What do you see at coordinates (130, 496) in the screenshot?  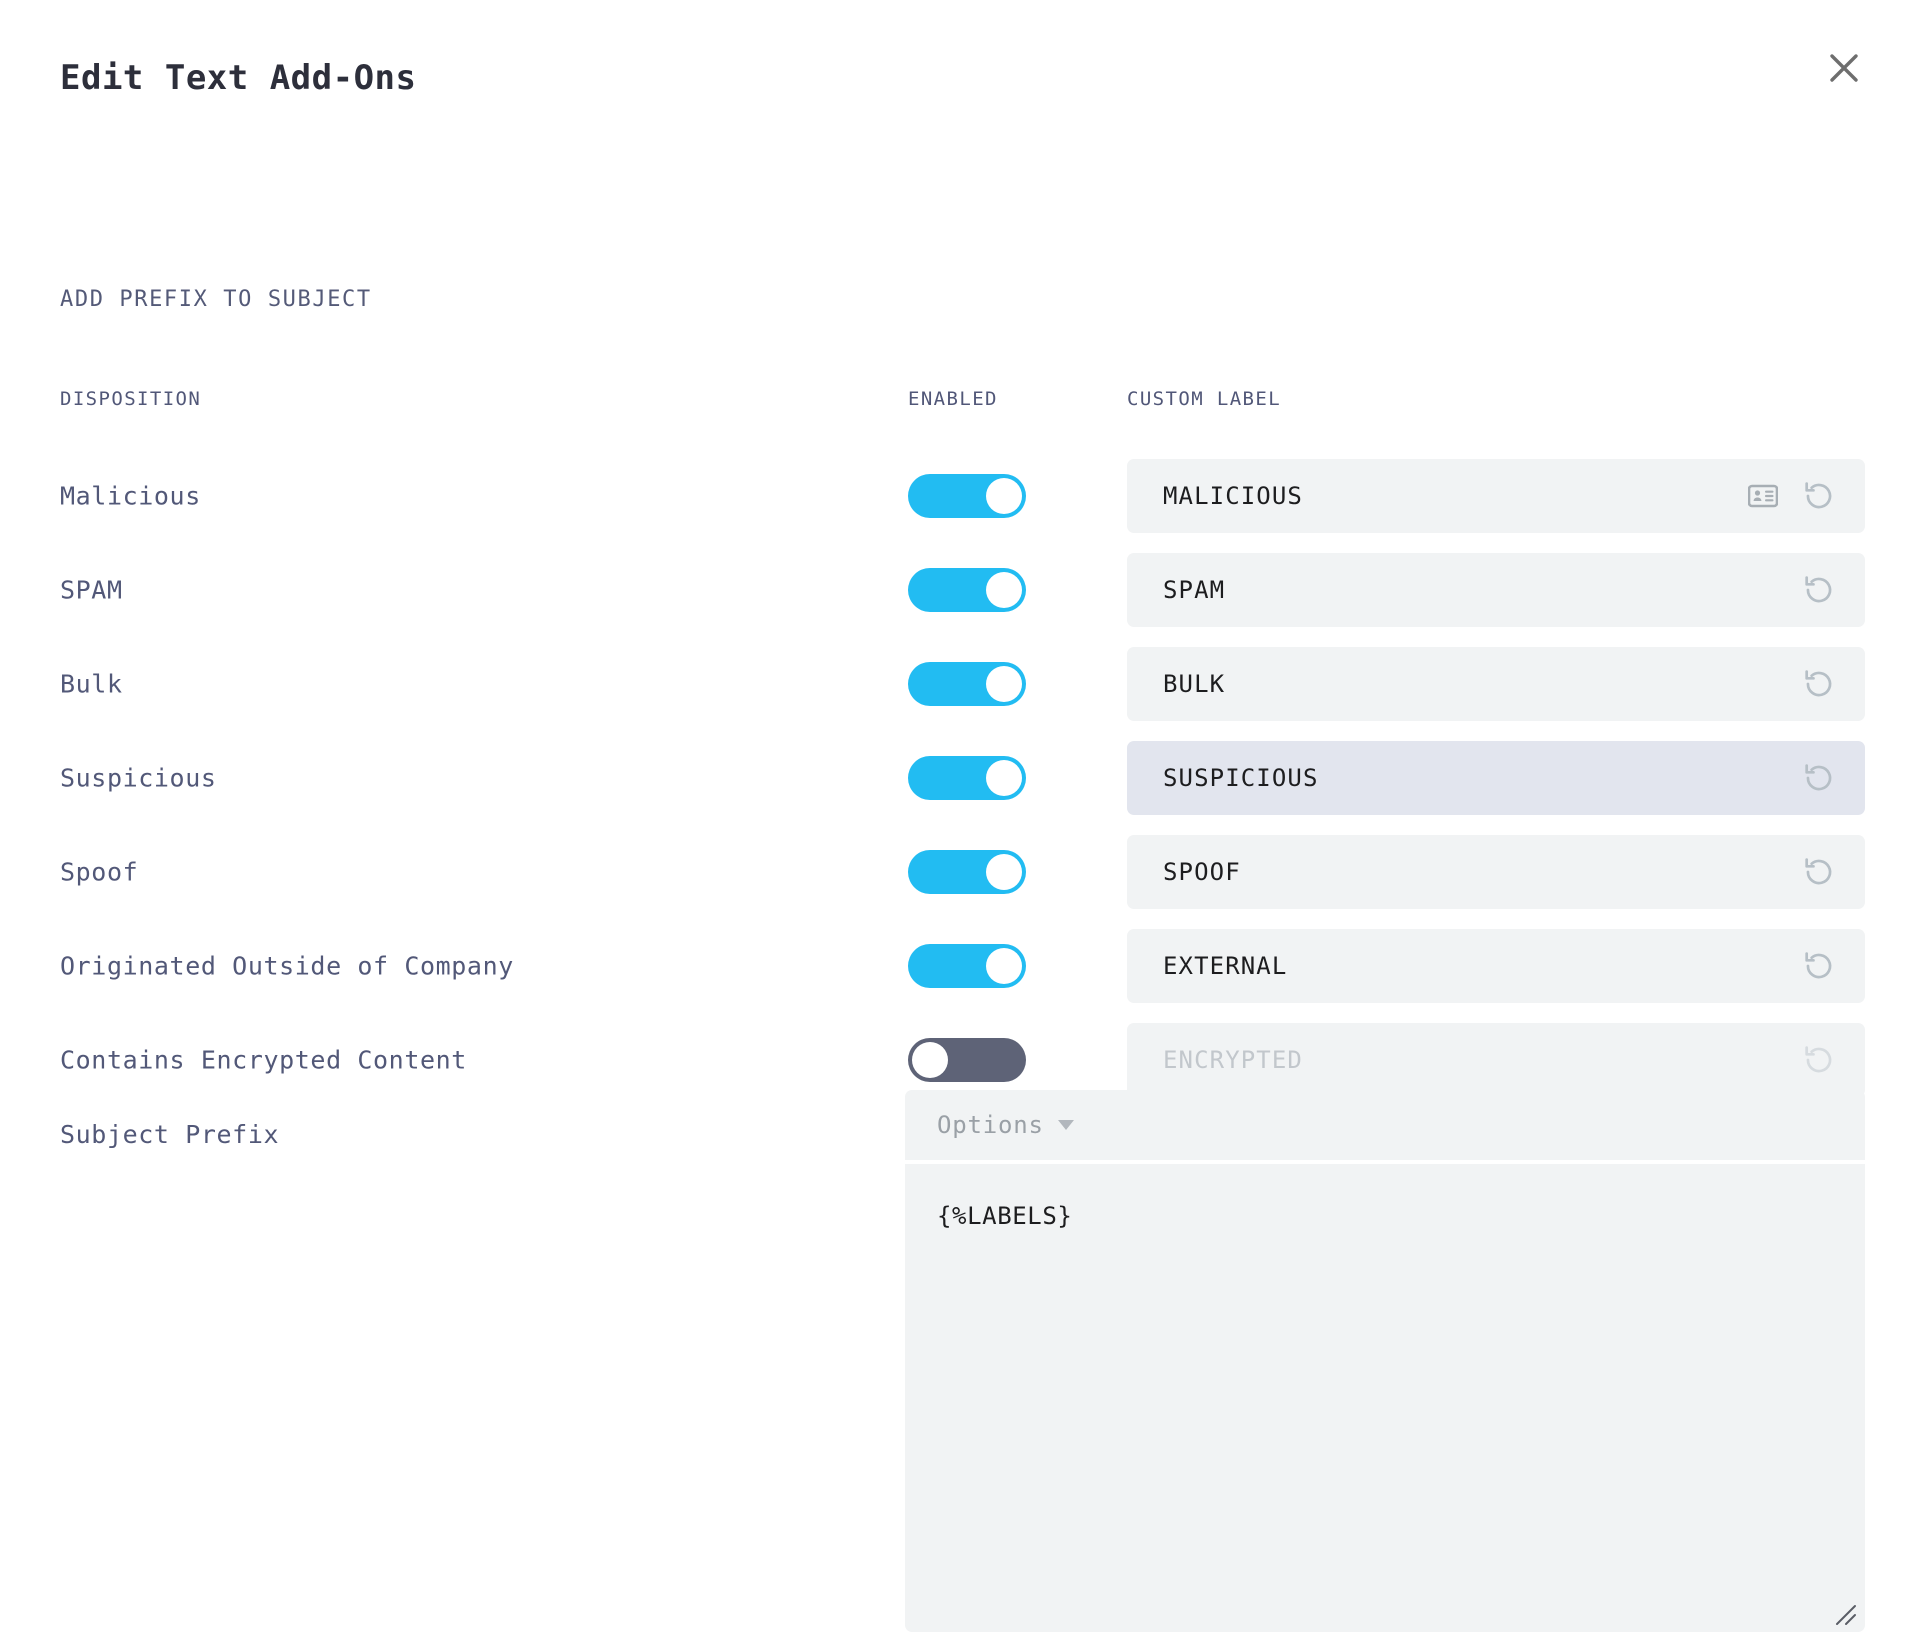 I see `disposition-label: Malicious` at bounding box center [130, 496].